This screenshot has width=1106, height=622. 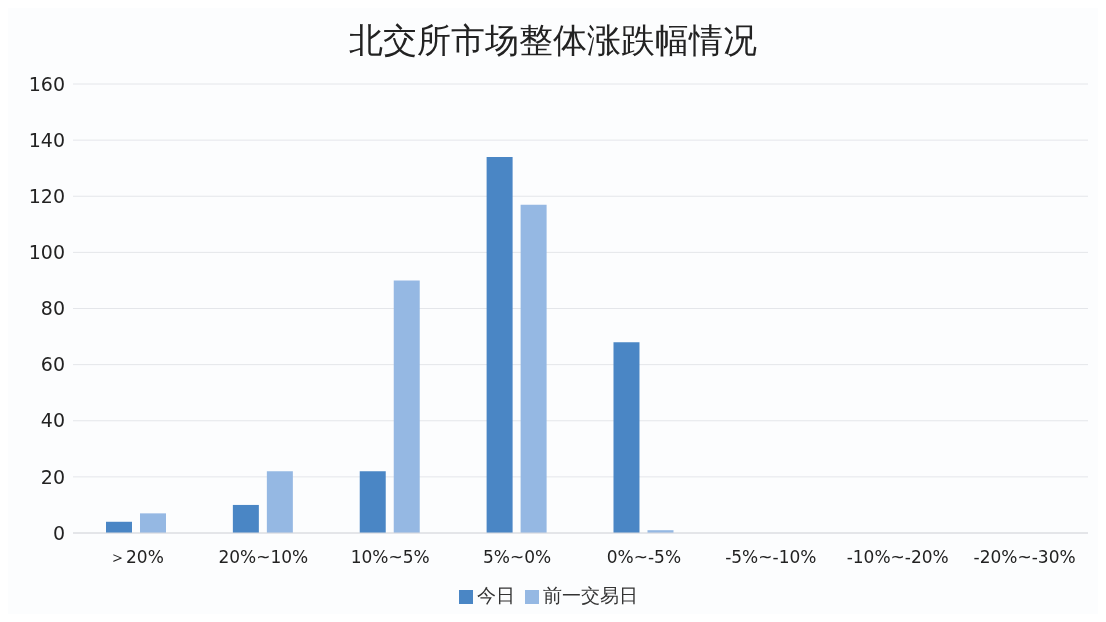 I want to click on y-tick-label: 0, so click(x=58, y=532).